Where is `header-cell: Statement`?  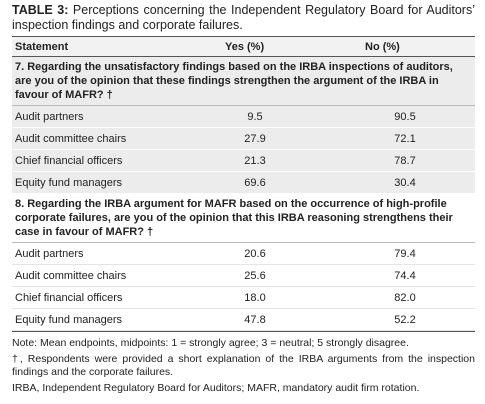 header-cell: Statement is located at coordinates (42, 46).